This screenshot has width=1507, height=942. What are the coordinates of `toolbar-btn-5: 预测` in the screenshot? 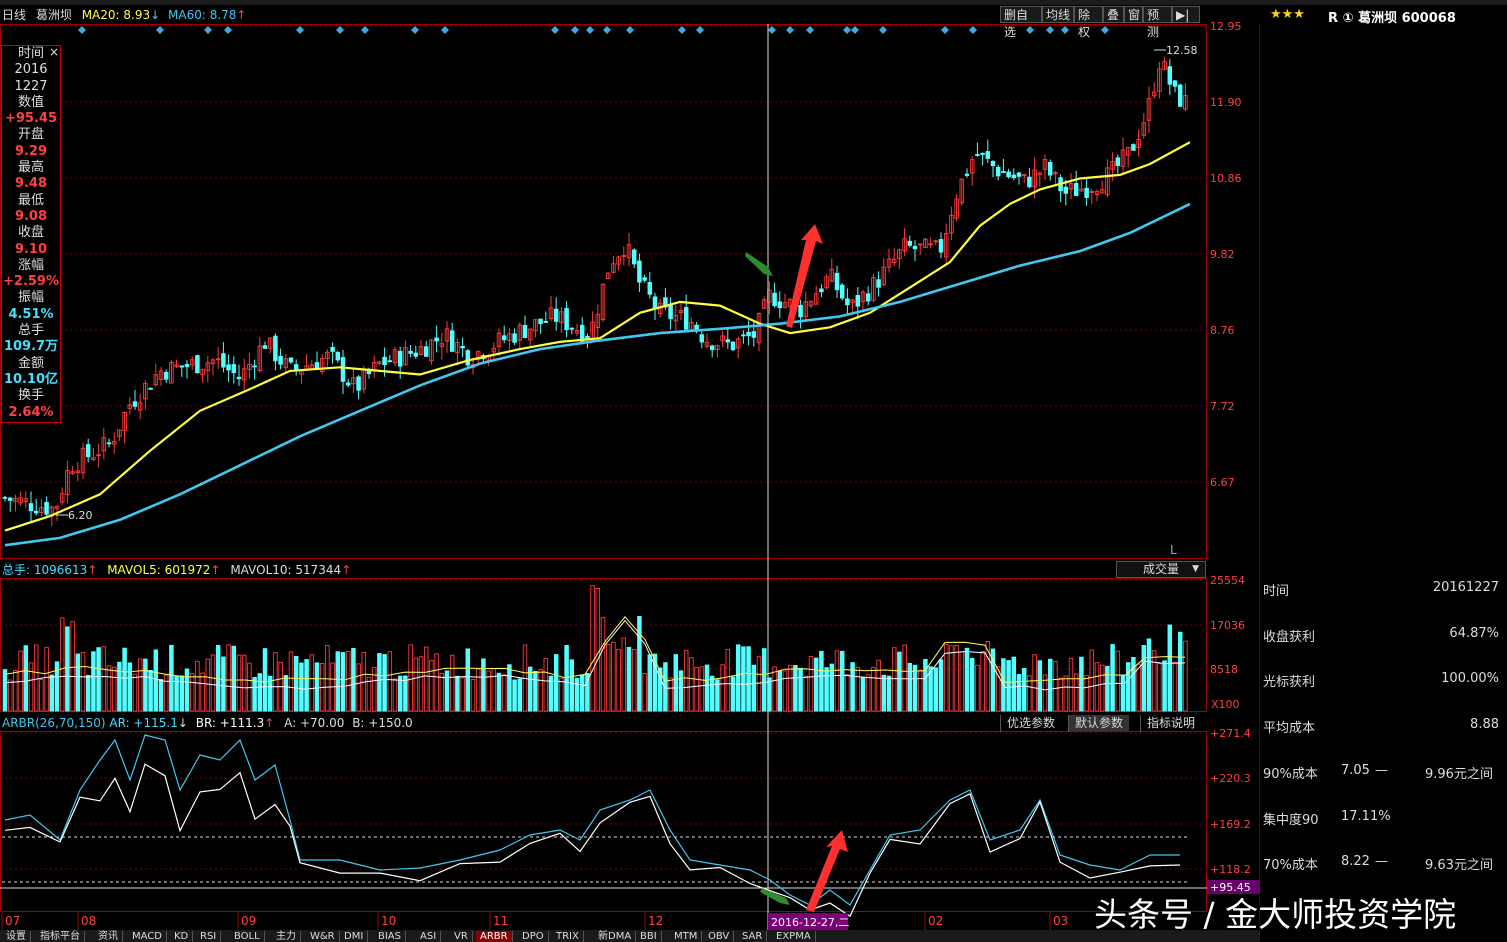 It's located at (1157, 22).